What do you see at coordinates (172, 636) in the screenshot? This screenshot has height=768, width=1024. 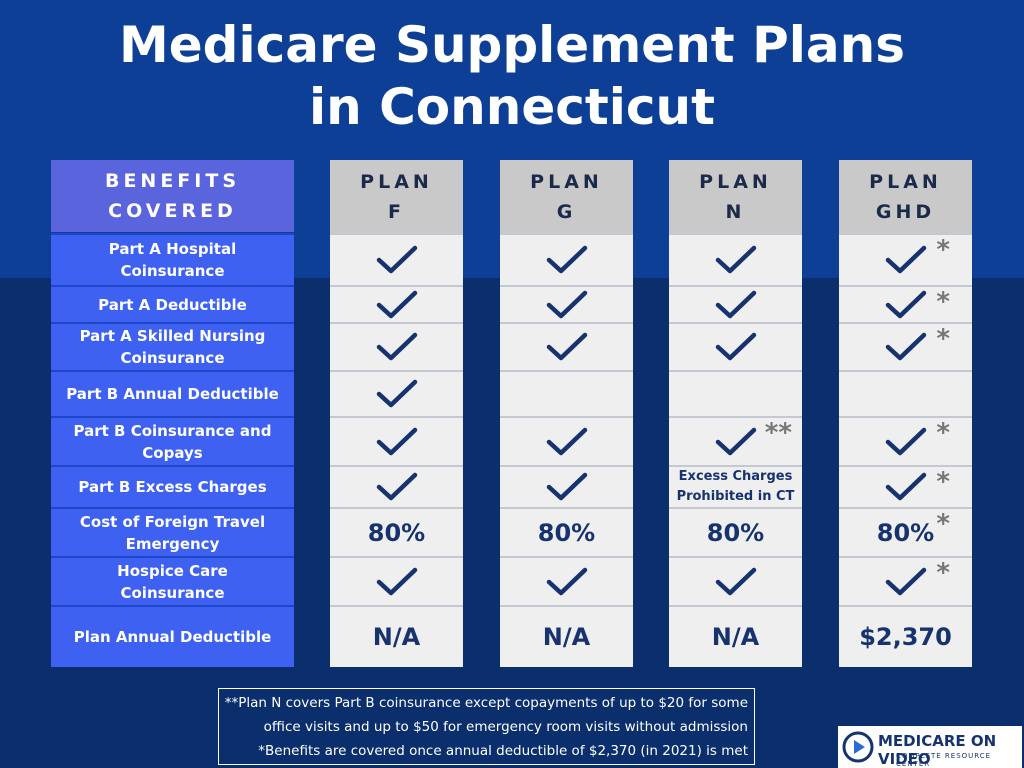 I see `benefit-label: Plan Annual Deductible` at bounding box center [172, 636].